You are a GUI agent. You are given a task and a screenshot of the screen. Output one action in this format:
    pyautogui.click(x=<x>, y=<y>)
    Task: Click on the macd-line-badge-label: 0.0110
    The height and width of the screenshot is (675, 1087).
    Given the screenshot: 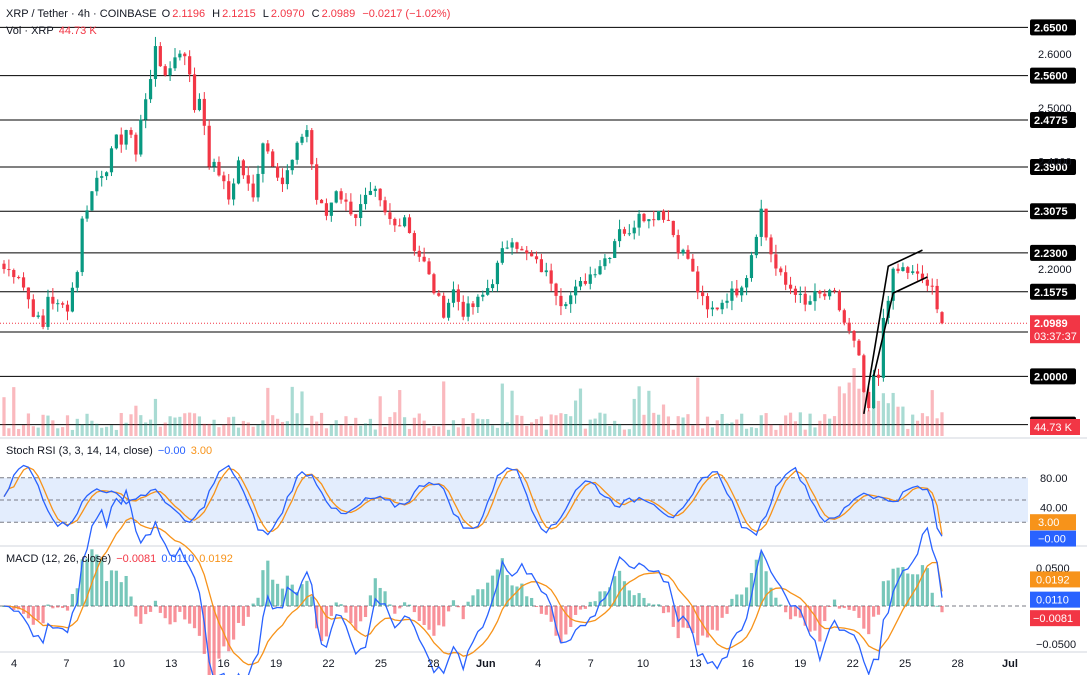 What is the action you would take?
    pyautogui.click(x=1052, y=601)
    